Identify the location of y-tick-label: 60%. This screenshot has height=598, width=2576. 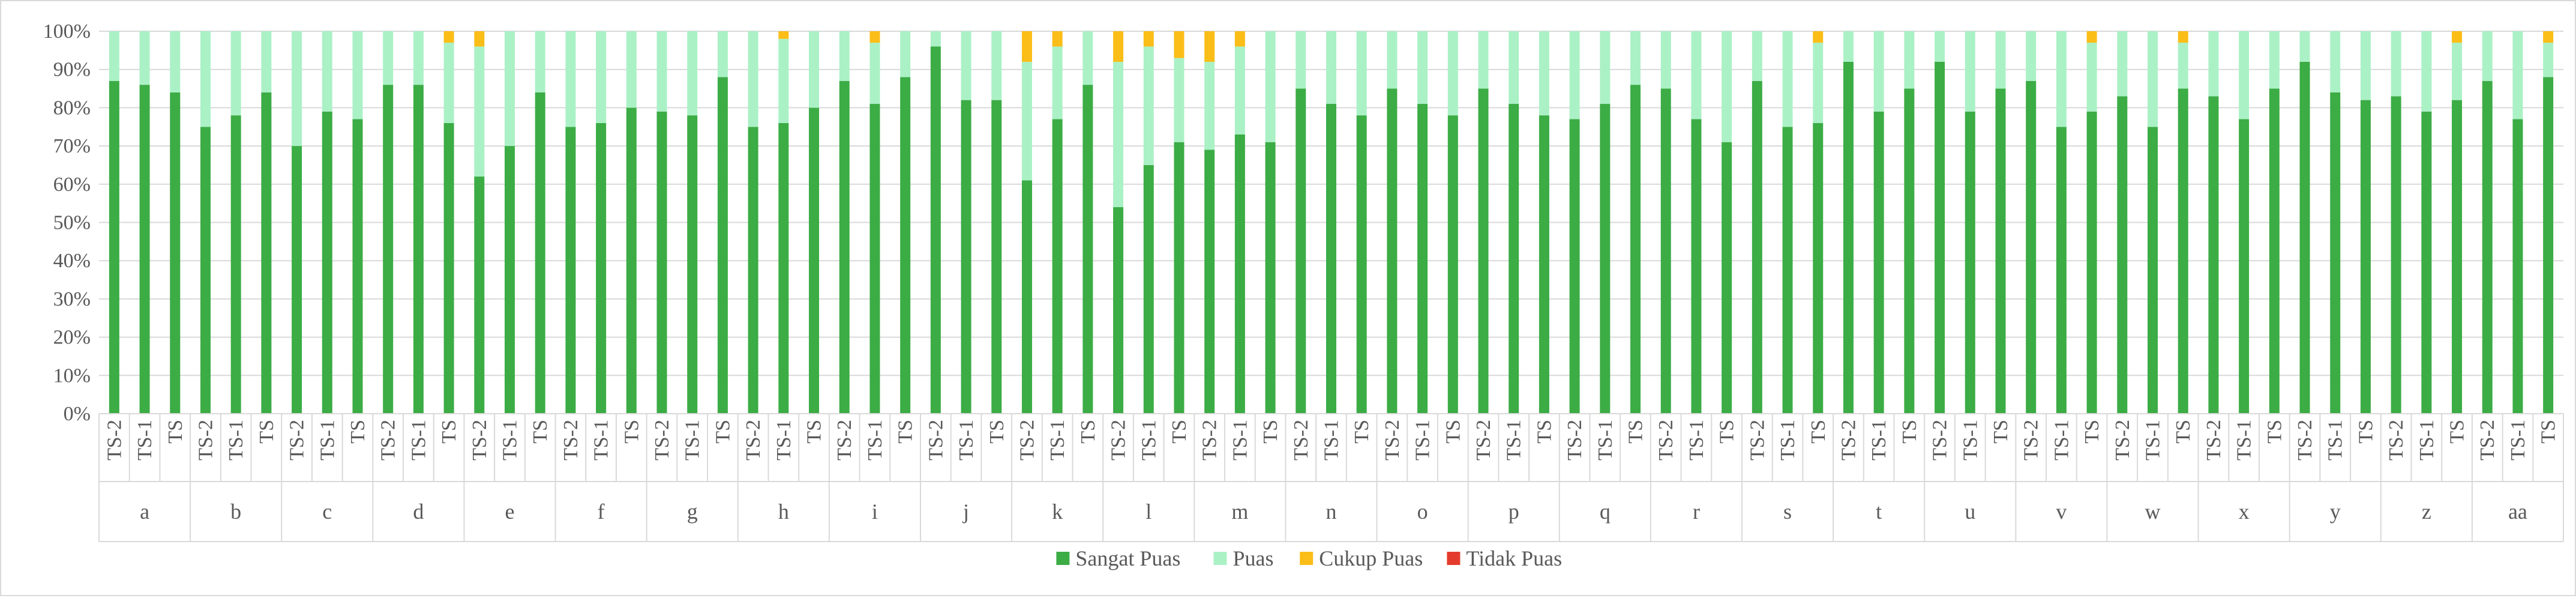
(72, 185).